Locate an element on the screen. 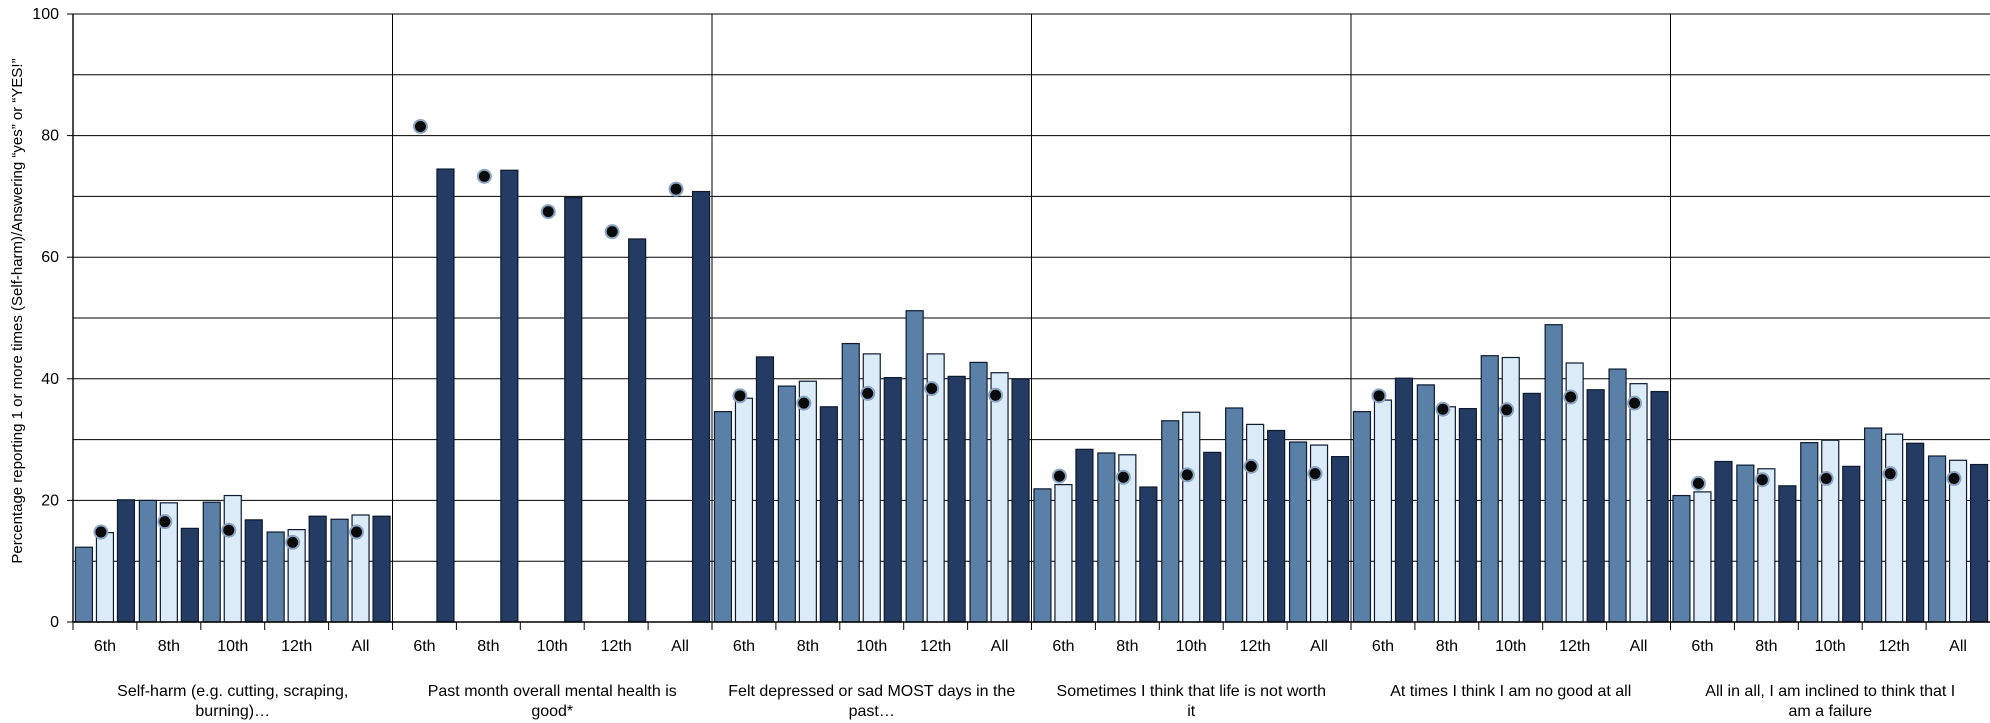 This screenshot has height=723, width=1990. y-tick-label: 80 is located at coordinates (50, 136).